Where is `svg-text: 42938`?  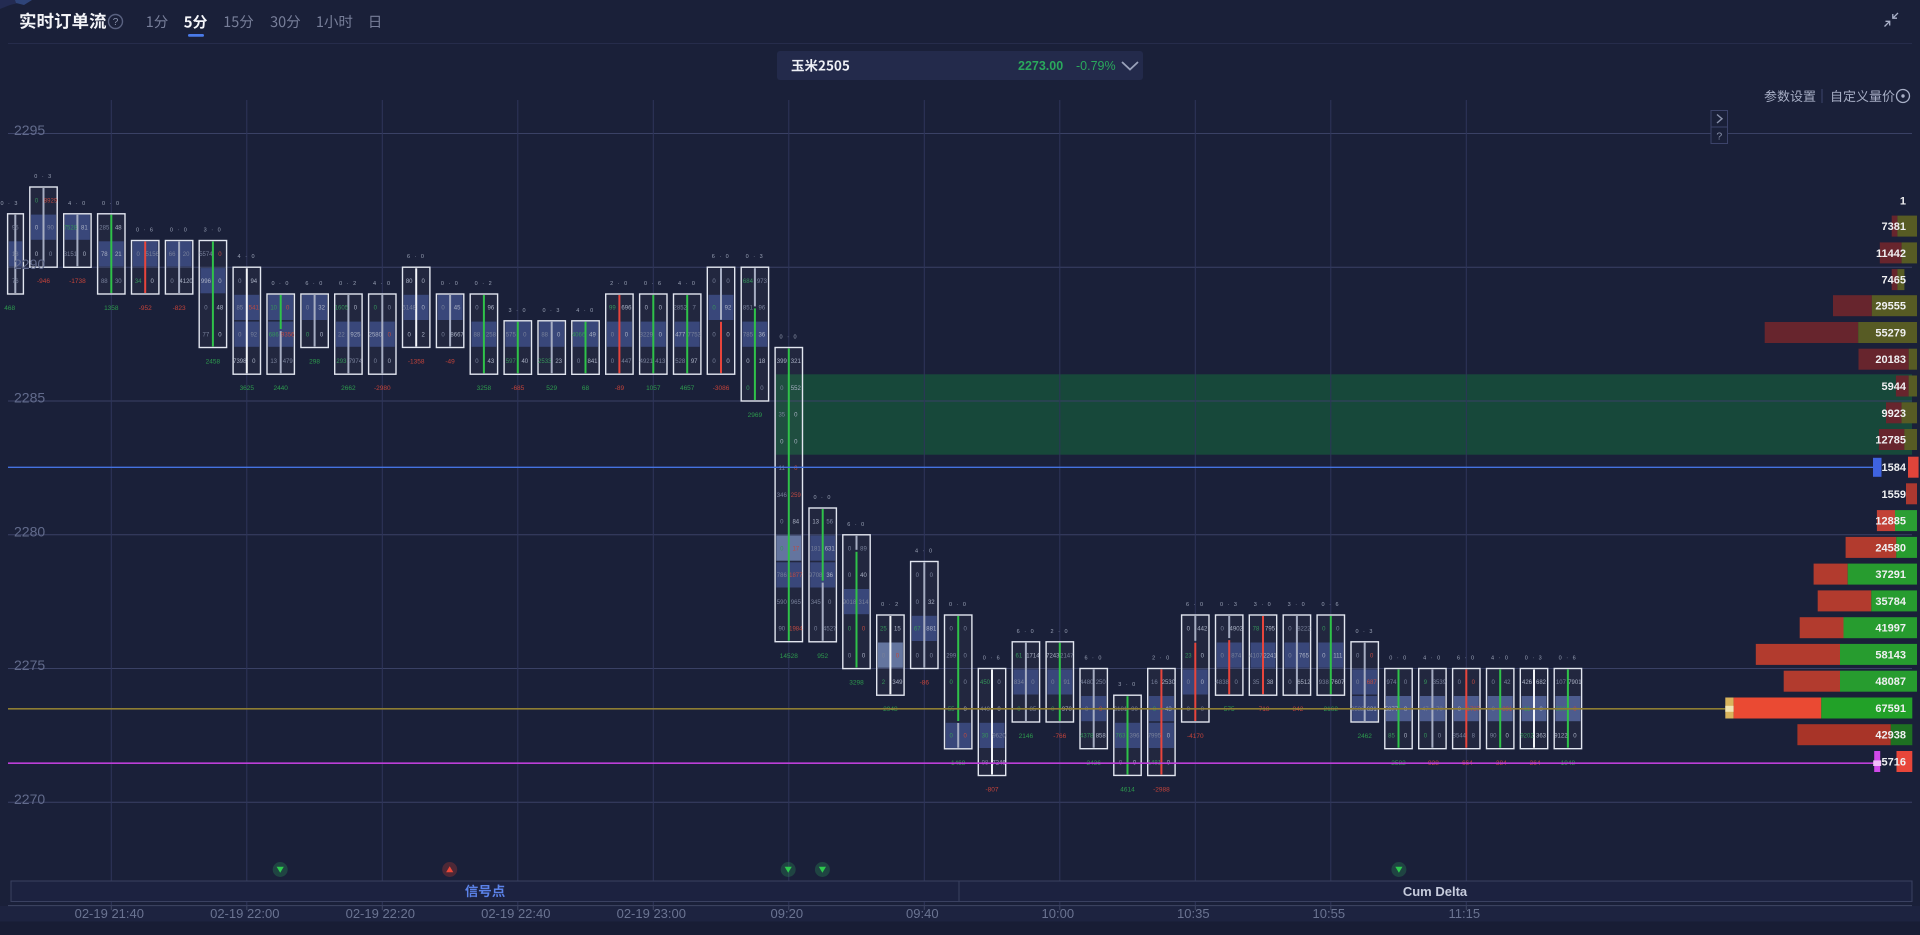
svg-text: 42938 is located at coordinates (1890, 736).